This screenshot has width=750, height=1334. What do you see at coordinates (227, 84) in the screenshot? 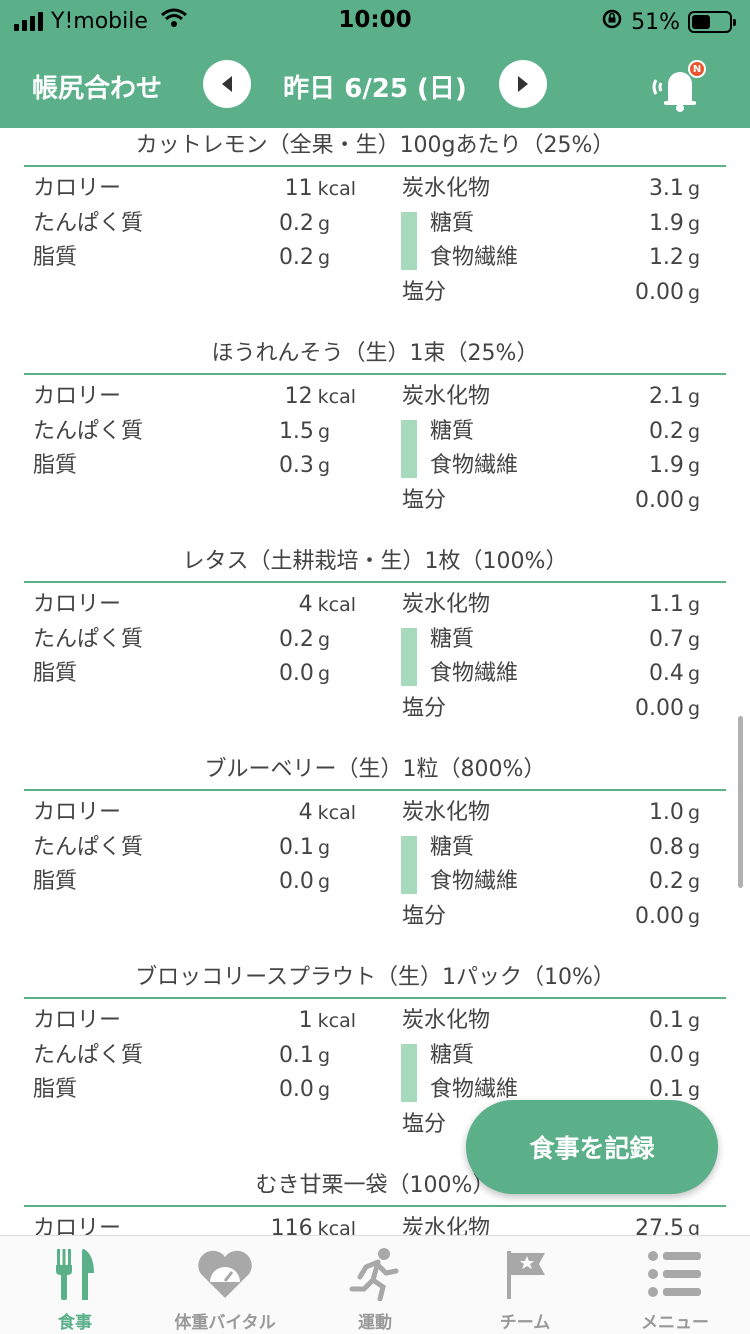
I see `previous-day-button` at bounding box center [227, 84].